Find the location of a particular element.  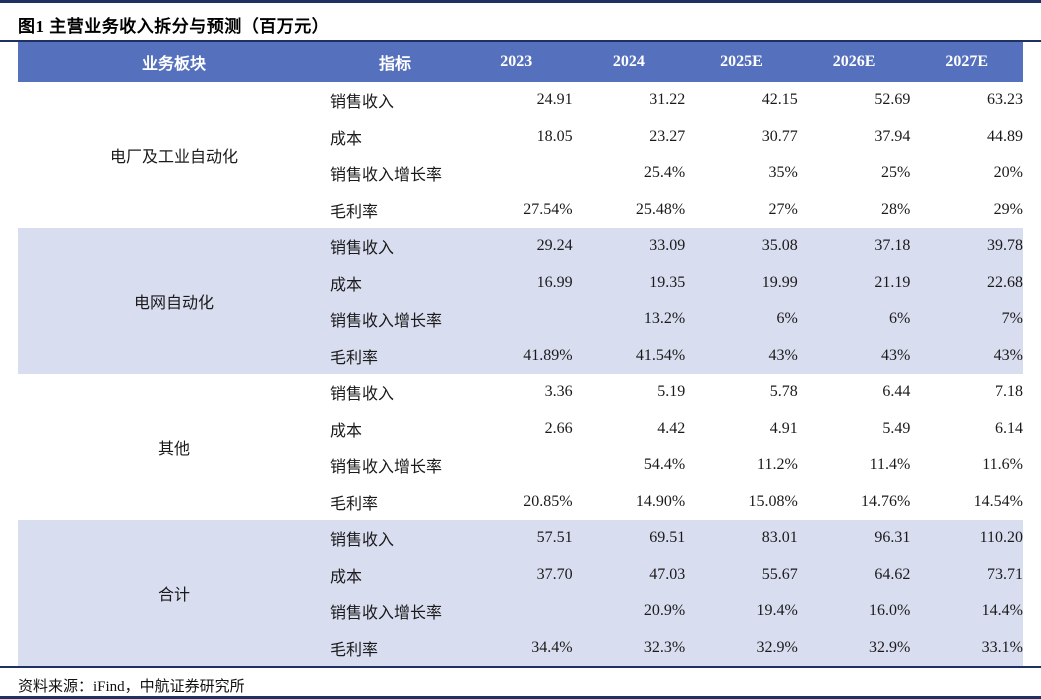

value-cell: 21.19 is located at coordinates (854, 282).